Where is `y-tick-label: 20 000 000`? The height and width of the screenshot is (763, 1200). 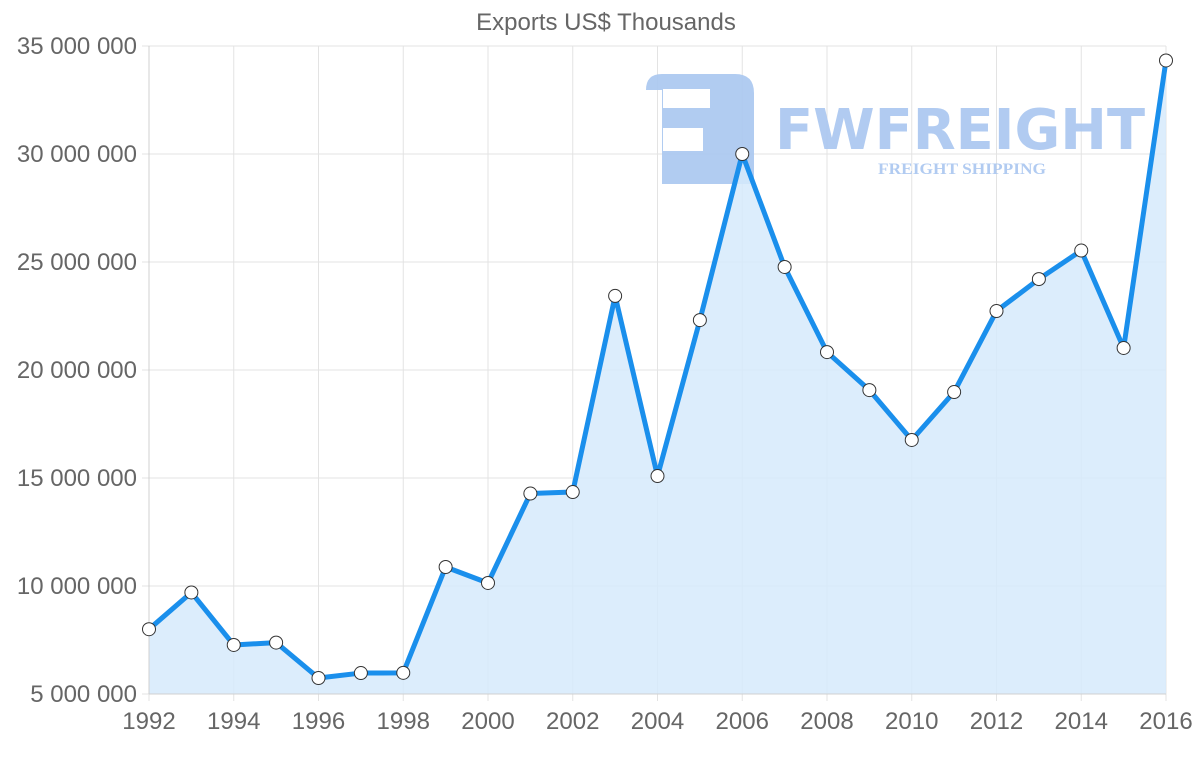 y-tick-label: 20 000 000 is located at coordinates (77, 370).